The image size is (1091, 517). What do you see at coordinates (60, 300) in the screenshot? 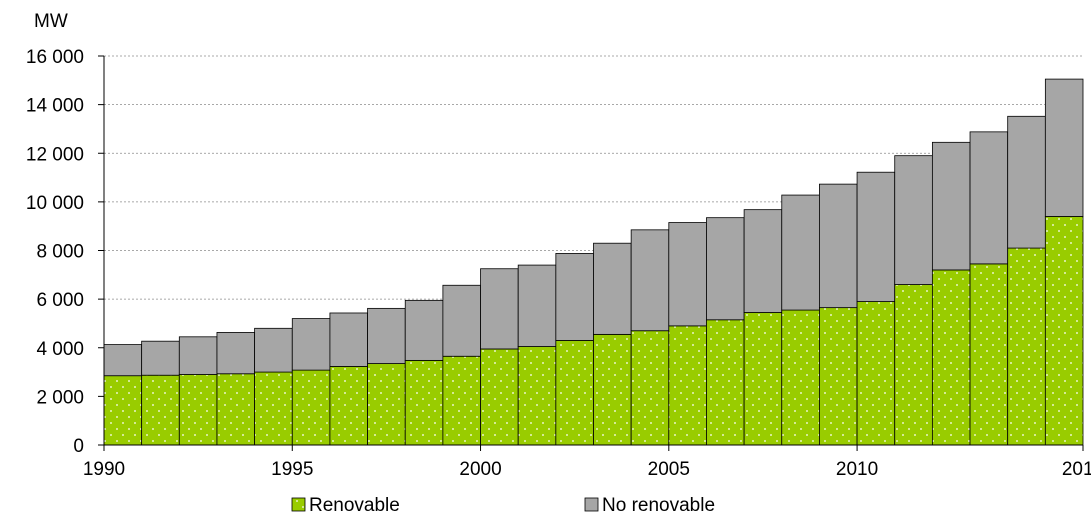
I see `y-tick-label: 6 000` at bounding box center [60, 300].